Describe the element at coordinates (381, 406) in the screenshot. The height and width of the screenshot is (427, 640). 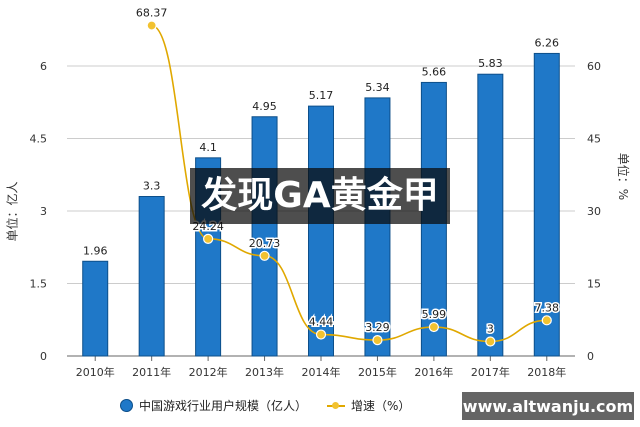
I see `legend-line-label: 增速（%）` at that location.